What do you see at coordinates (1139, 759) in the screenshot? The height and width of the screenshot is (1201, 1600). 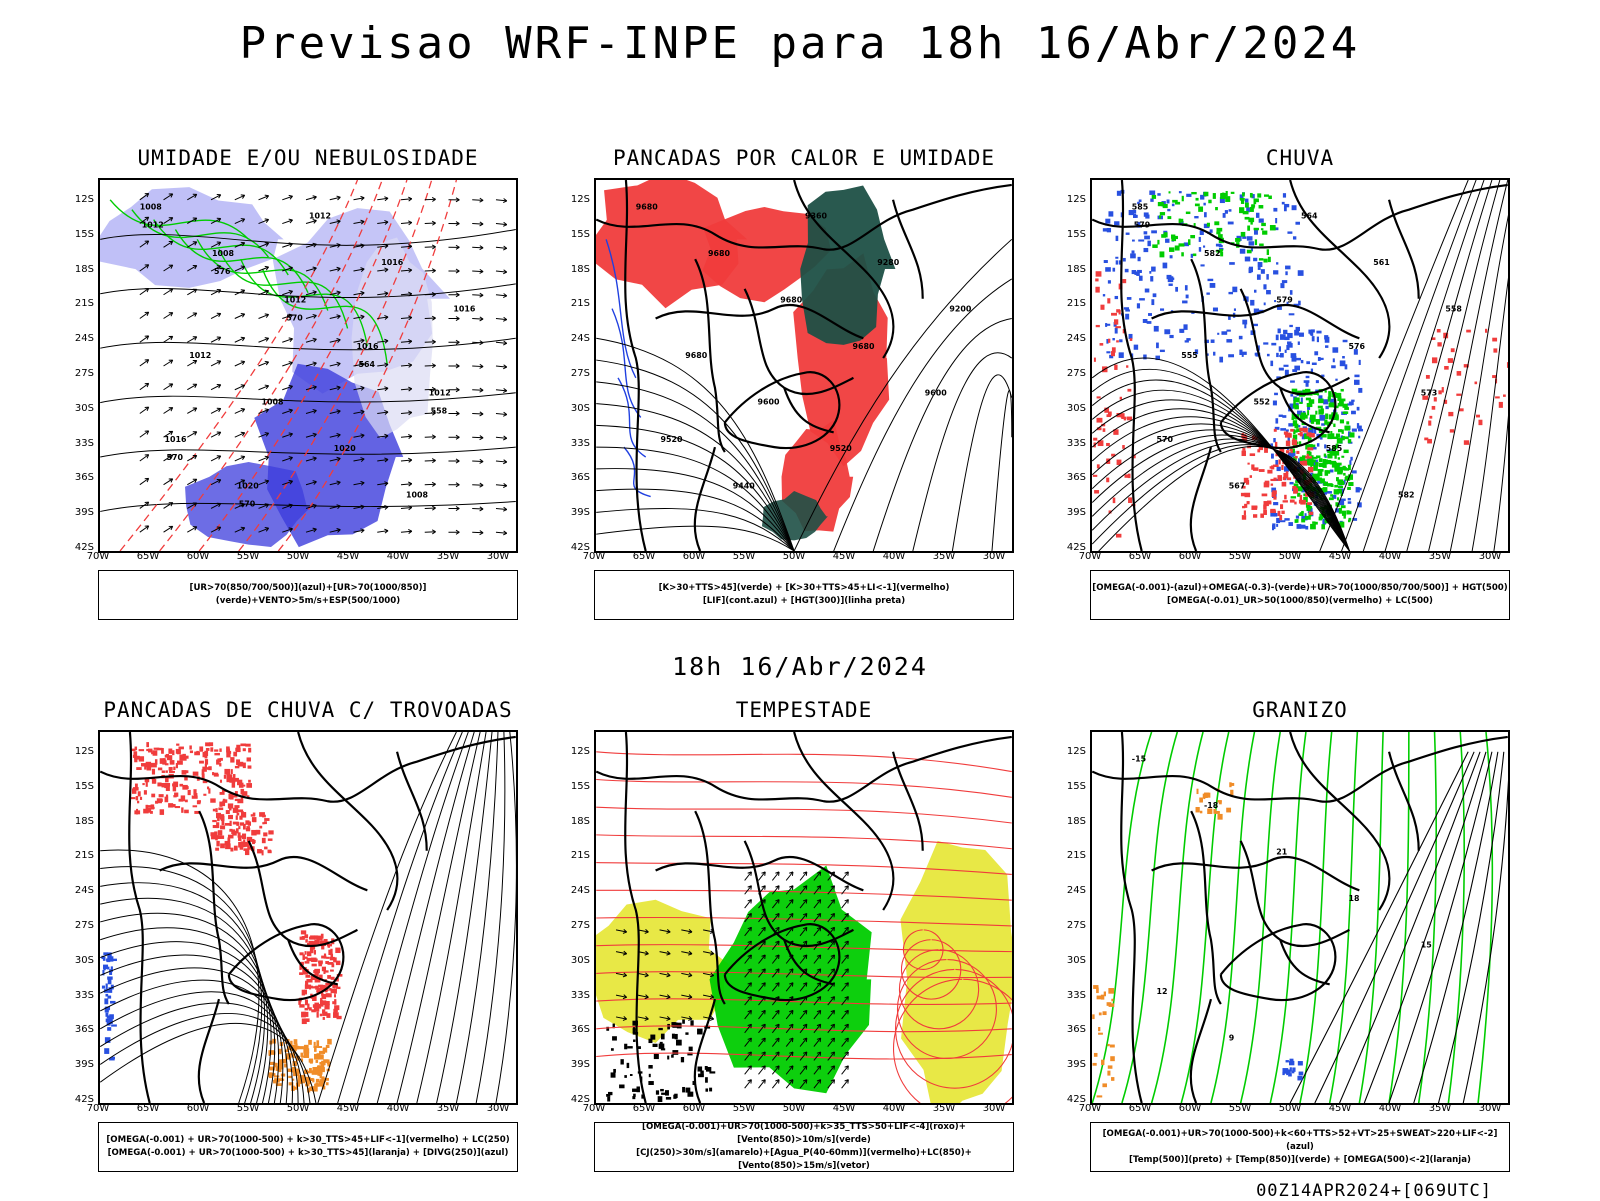 I see `contour-label: -15` at bounding box center [1139, 759].